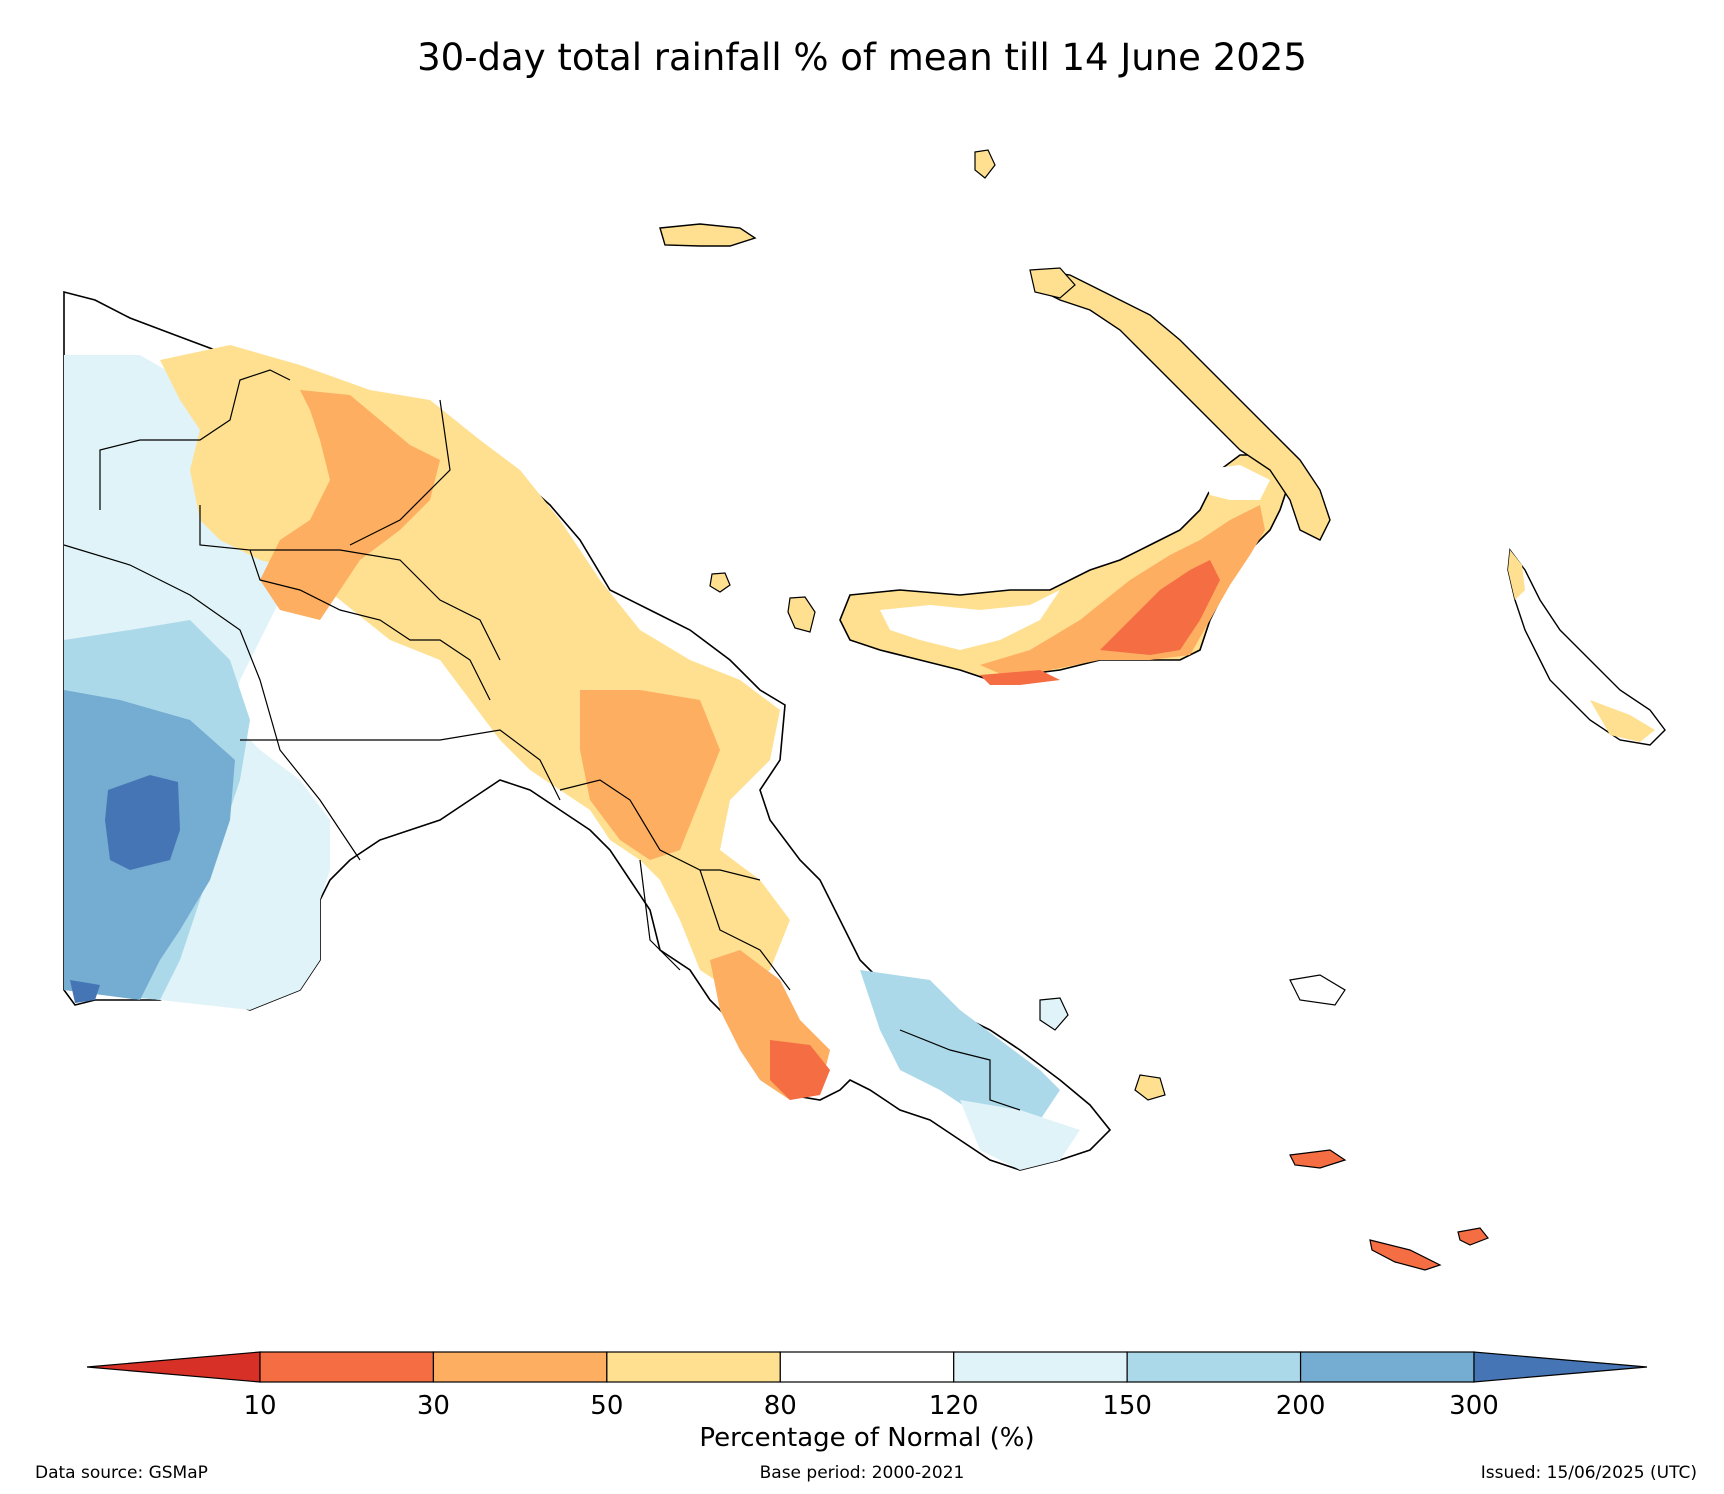 This screenshot has width=1724, height=1494. I want to click on bougainville-yellow-s, so click(1622, 721).